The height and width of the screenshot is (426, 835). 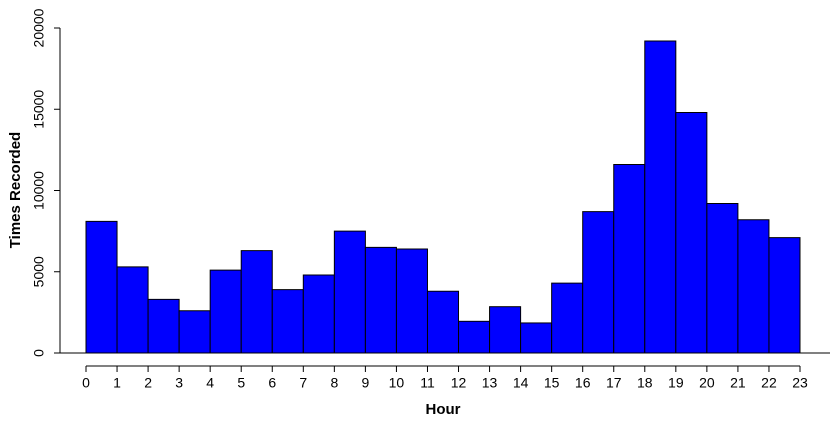 What do you see at coordinates (39, 27) in the screenshot?
I see `y-tick-label: 20000` at bounding box center [39, 27].